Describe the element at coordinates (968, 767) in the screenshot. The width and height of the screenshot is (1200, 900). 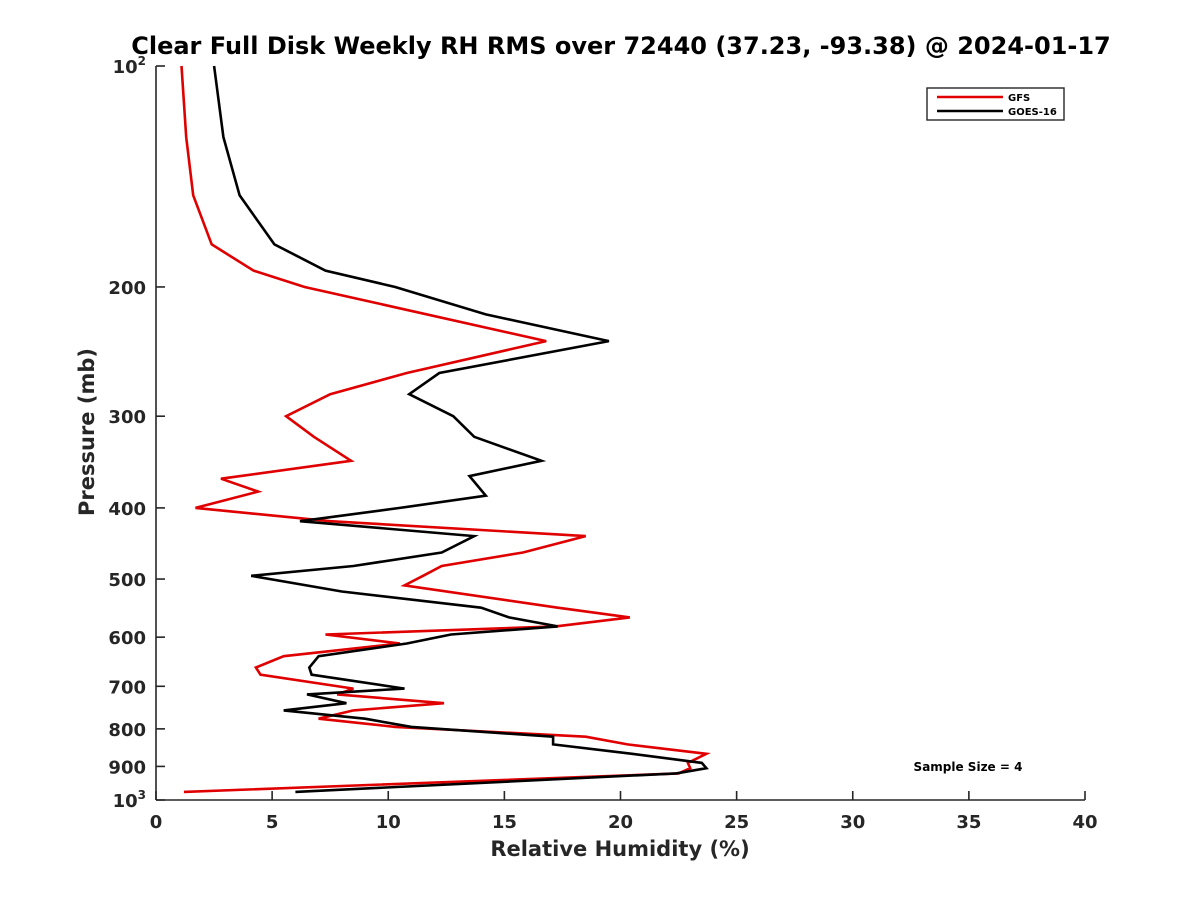
I see `sample-size-annotation: Sample Size = 4` at that location.